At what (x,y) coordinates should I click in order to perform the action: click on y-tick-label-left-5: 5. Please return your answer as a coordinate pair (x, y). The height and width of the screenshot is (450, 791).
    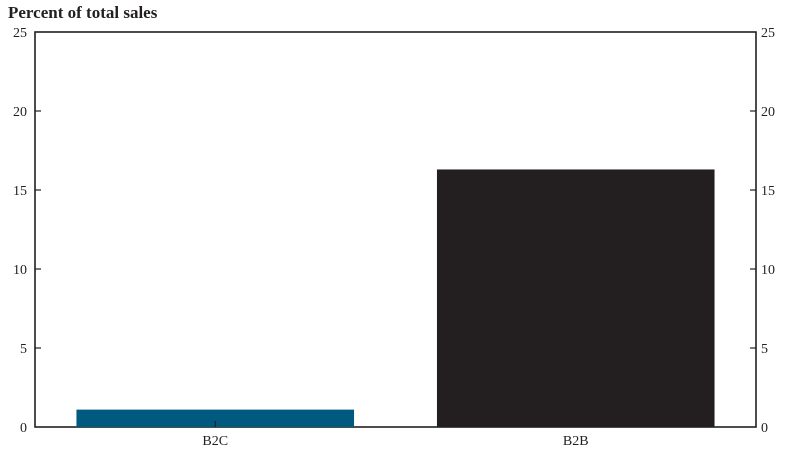
    Looking at the image, I should click on (23, 349).